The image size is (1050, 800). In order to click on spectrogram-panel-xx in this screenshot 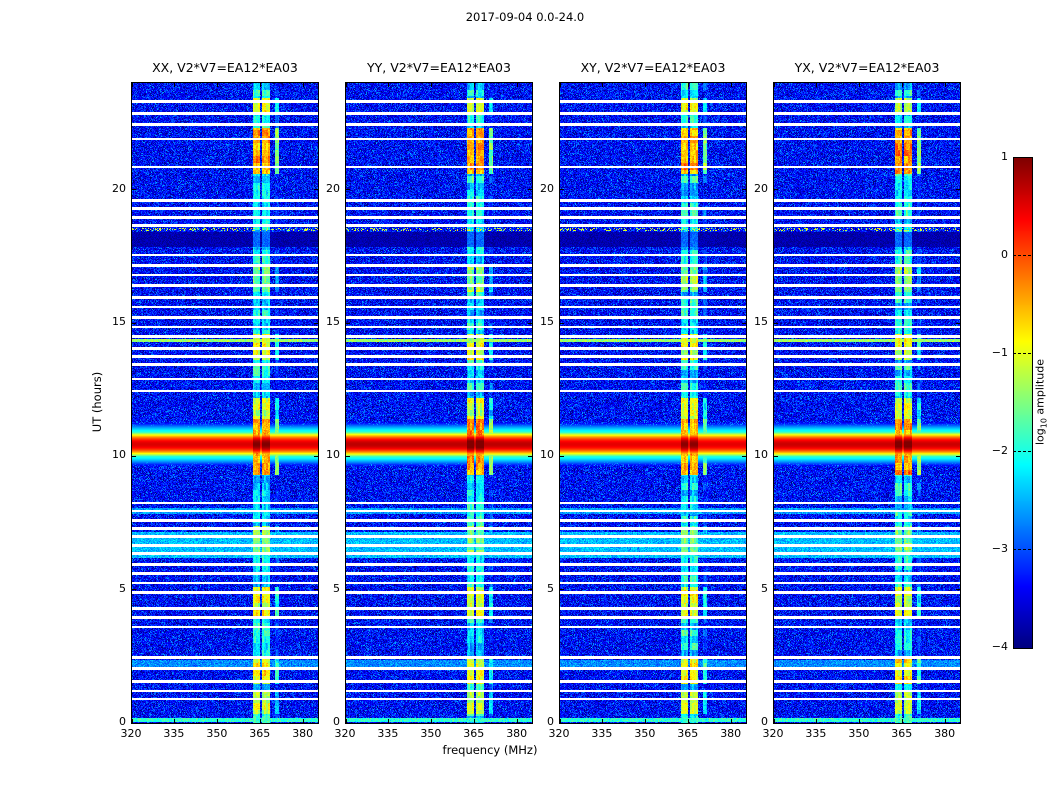, I will do `click(225, 403)`.